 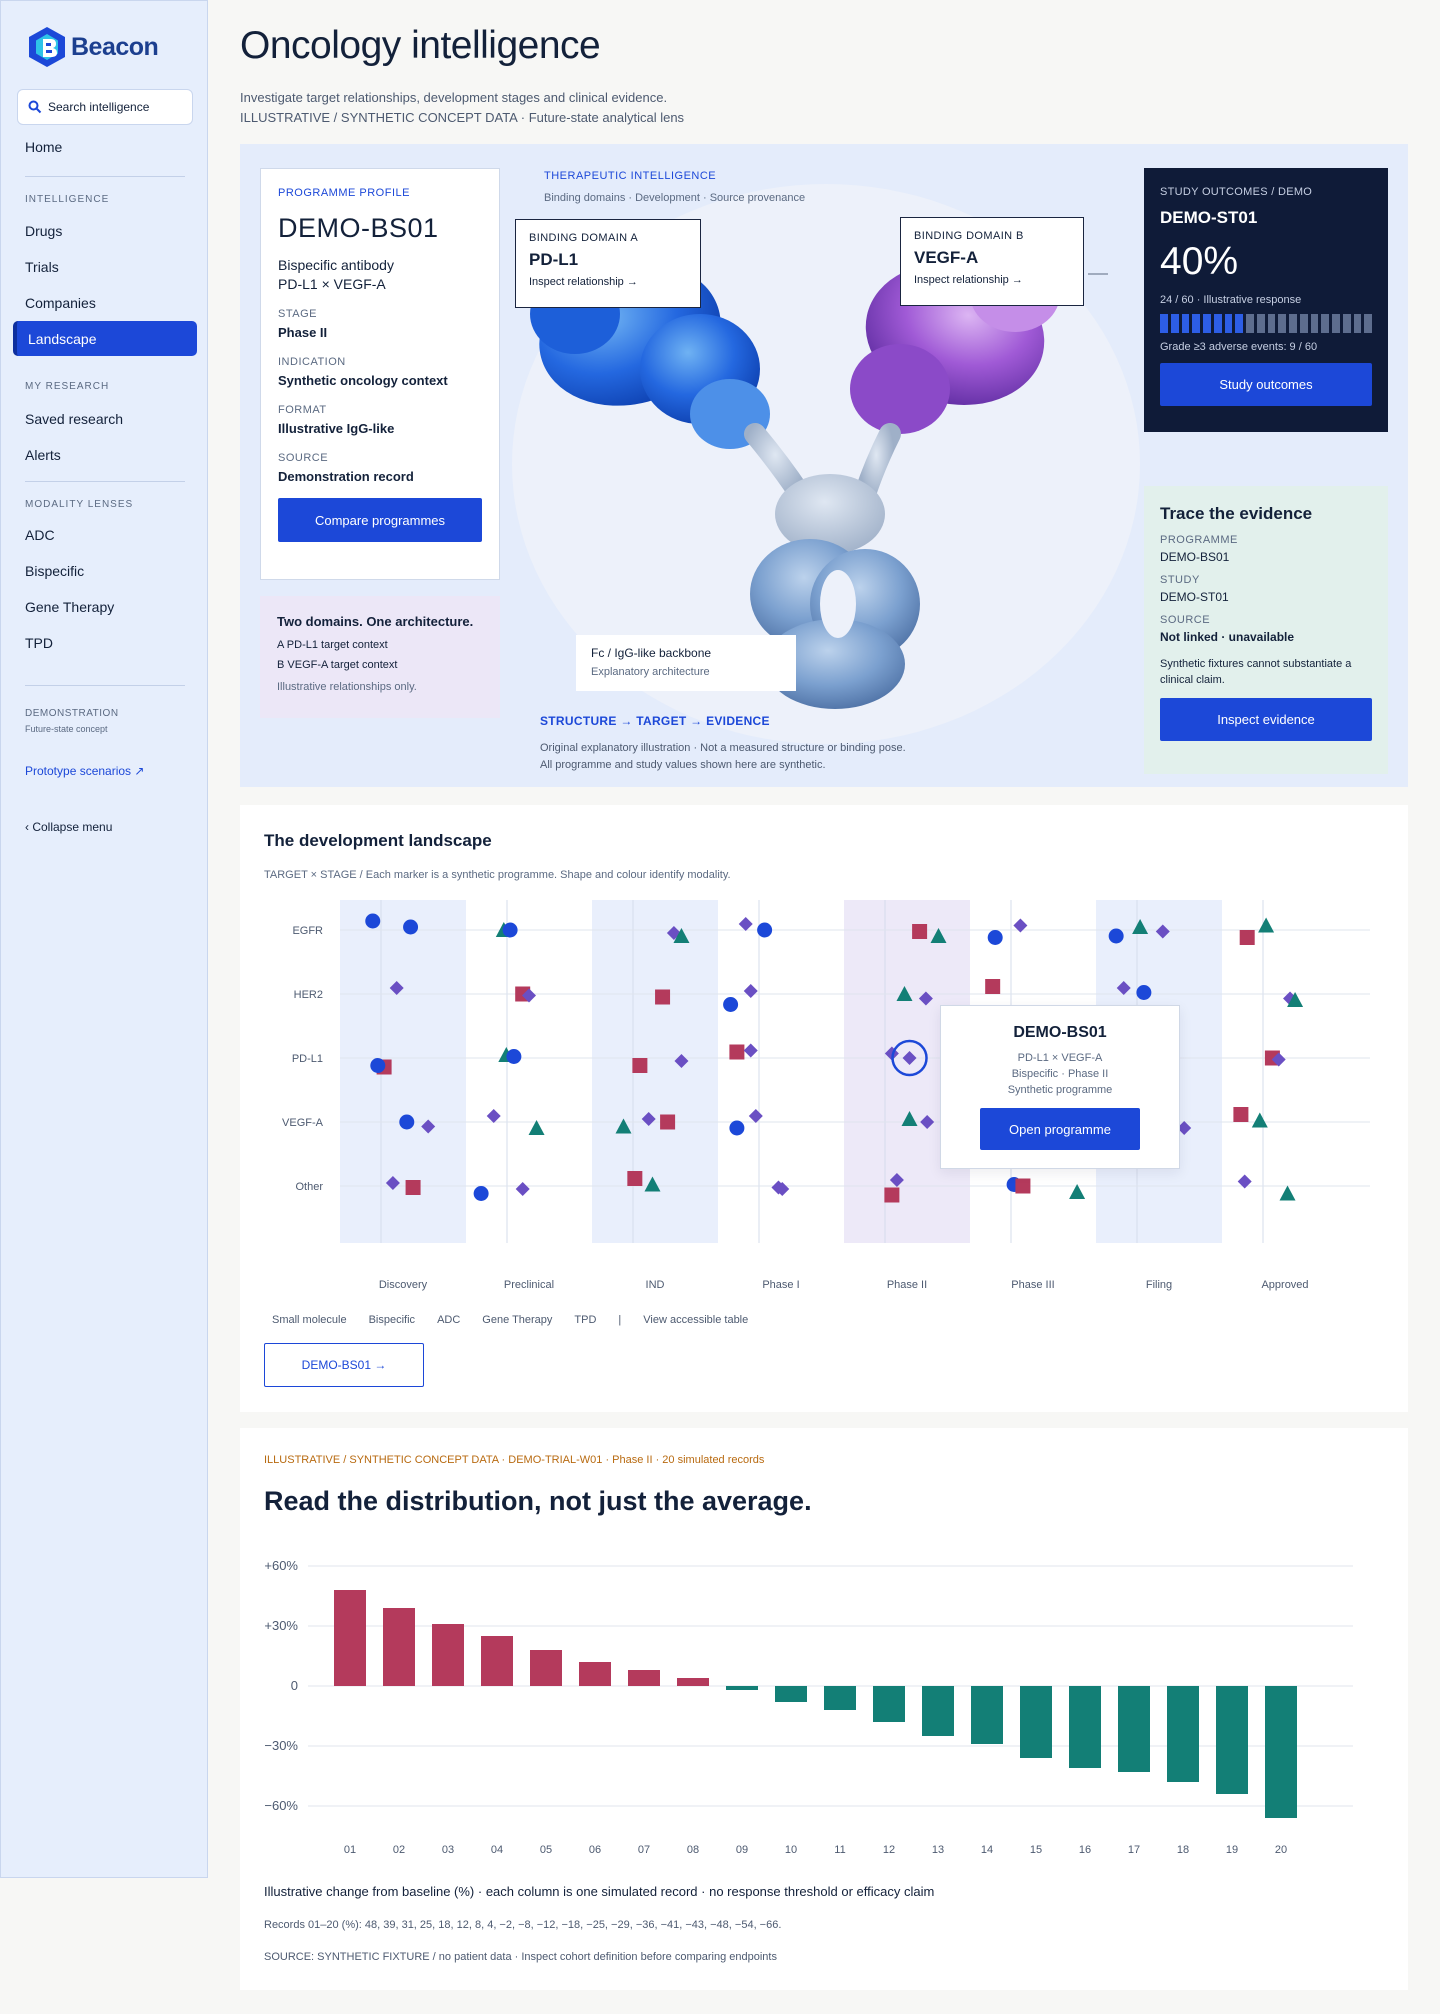 I want to click on sidebar-item-gene-therapy: Gene Therapy, so click(x=70, y=607).